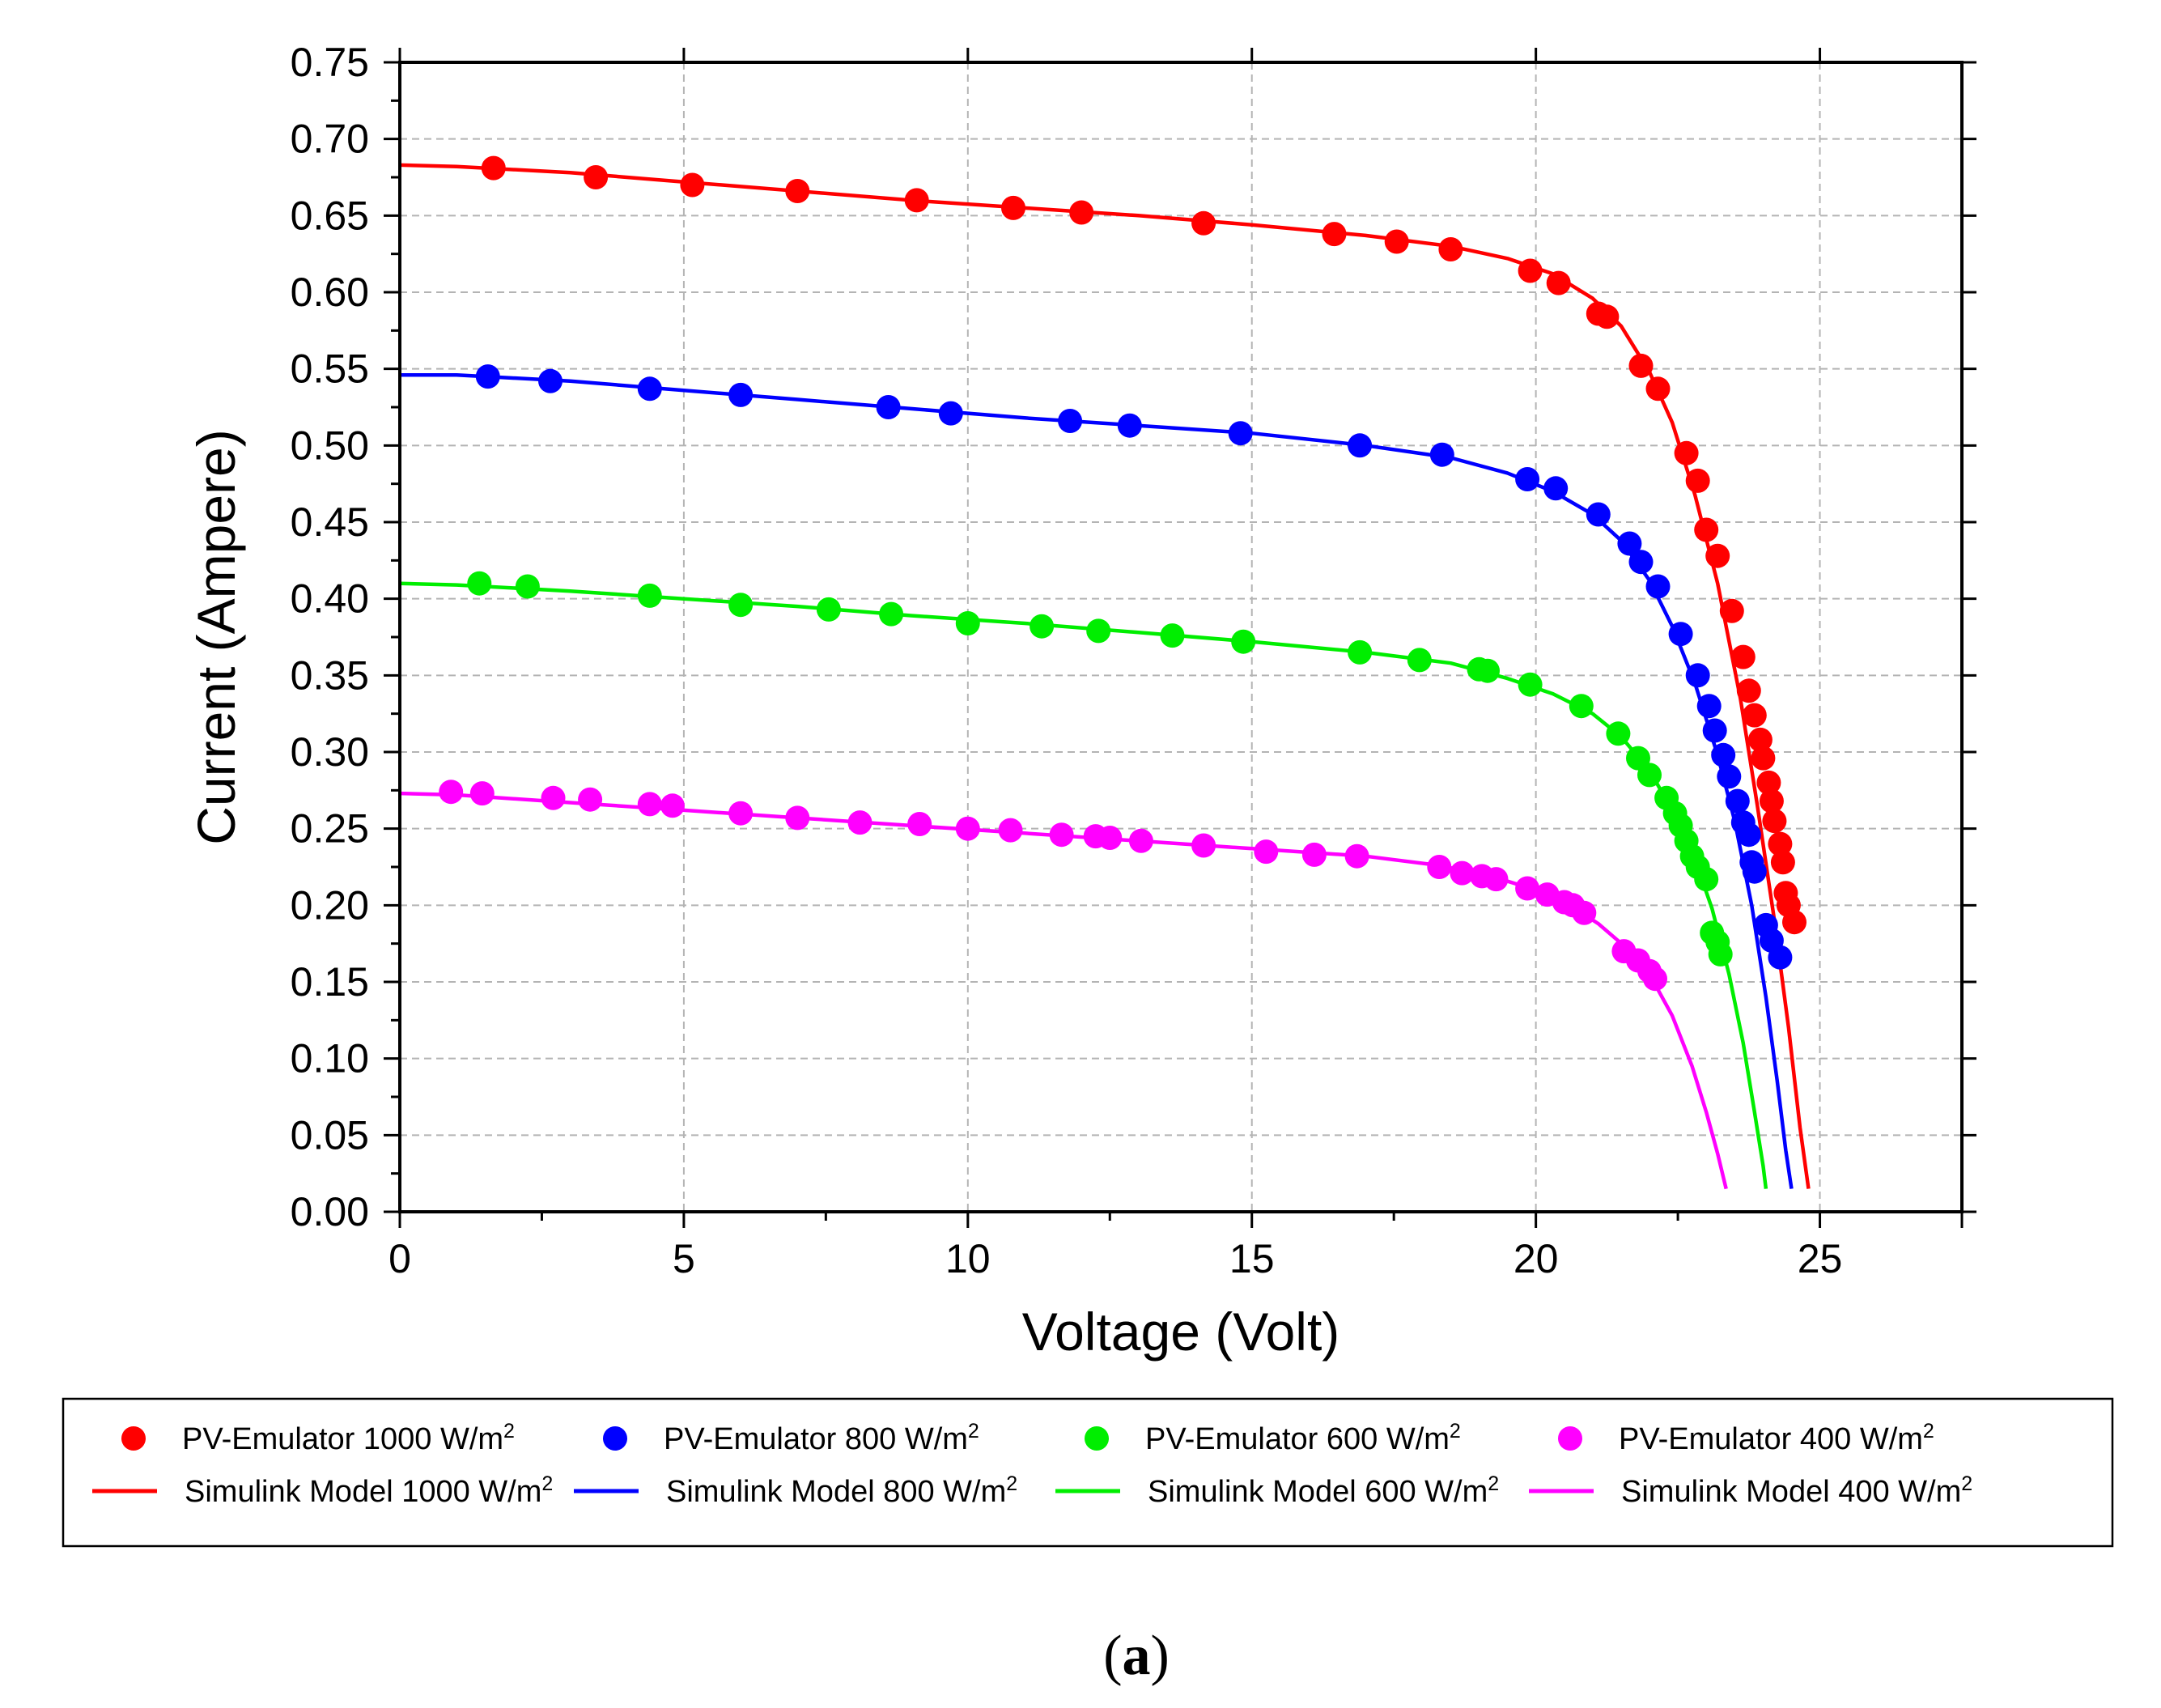 The height and width of the screenshot is (1708, 2161). What do you see at coordinates (330, 829) in the screenshot?
I see `y-tick-label: 0.25` at bounding box center [330, 829].